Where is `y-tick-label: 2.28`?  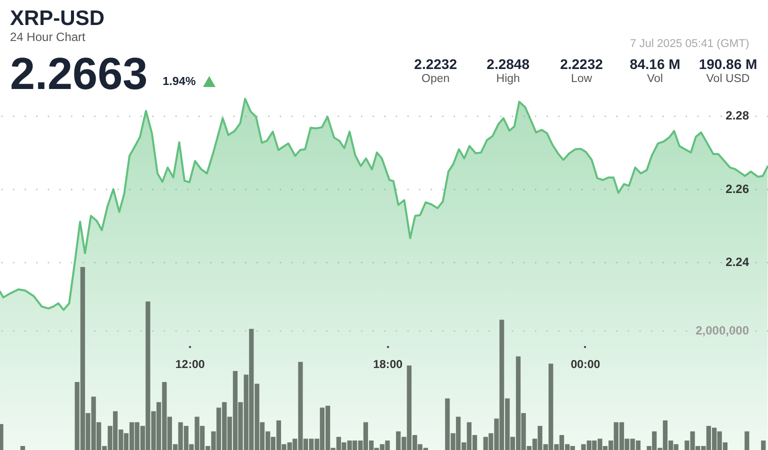 y-tick-label: 2.28 is located at coordinates (738, 115).